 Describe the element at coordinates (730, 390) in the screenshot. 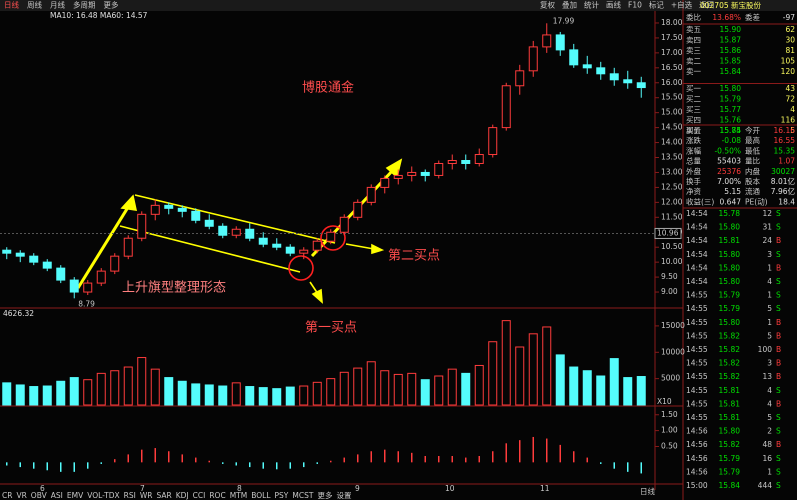

I see `trade-price: 15.81` at that location.